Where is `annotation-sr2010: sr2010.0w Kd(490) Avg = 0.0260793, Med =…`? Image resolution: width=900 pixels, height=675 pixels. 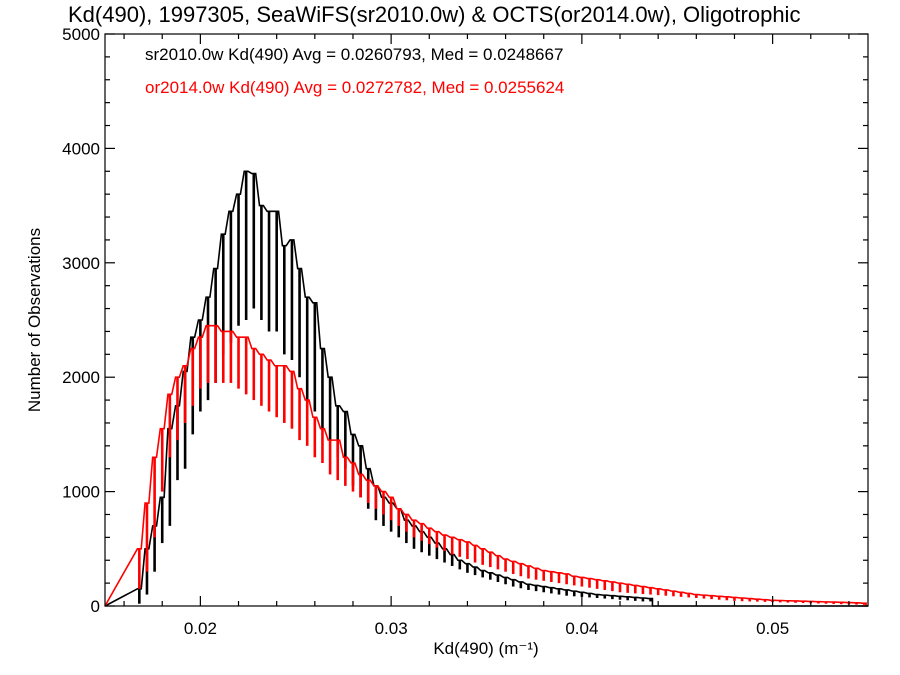
annotation-sr2010: sr2010.0w Kd(490) Avg = 0.0260793, Med =… is located at coordinates (354, 54).